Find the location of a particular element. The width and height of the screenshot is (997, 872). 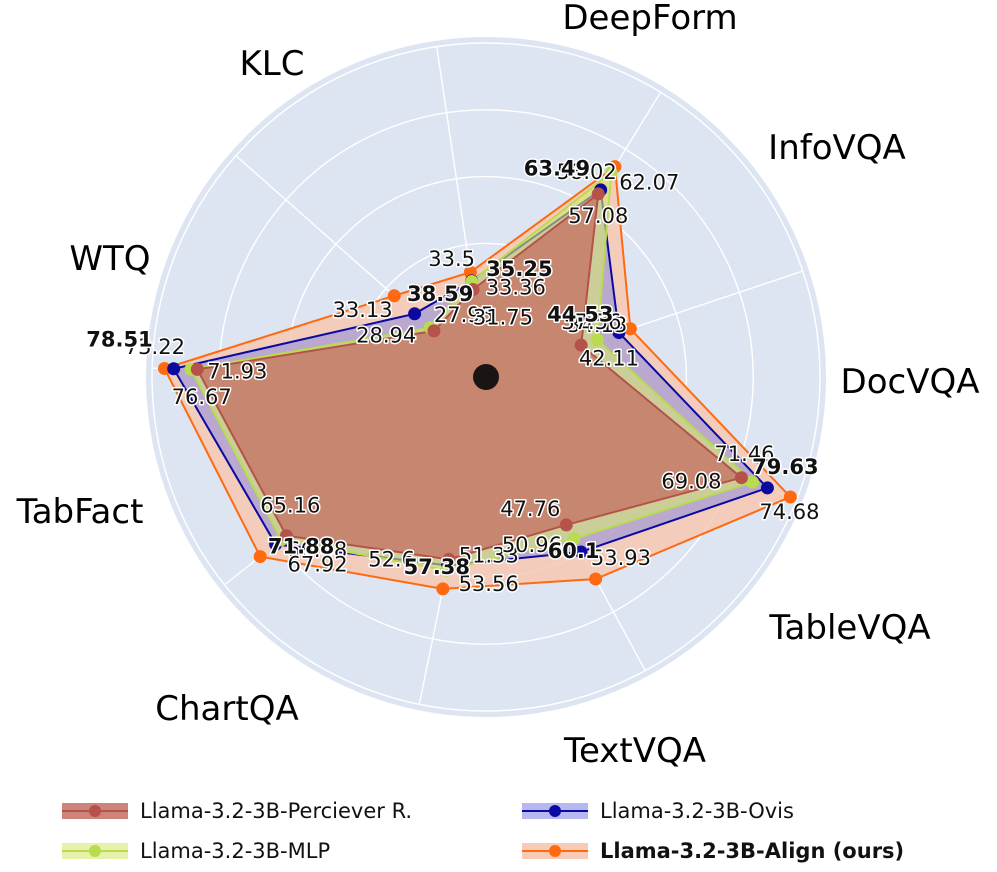

value-label: 78.51 is located at coordinates (119, 340).